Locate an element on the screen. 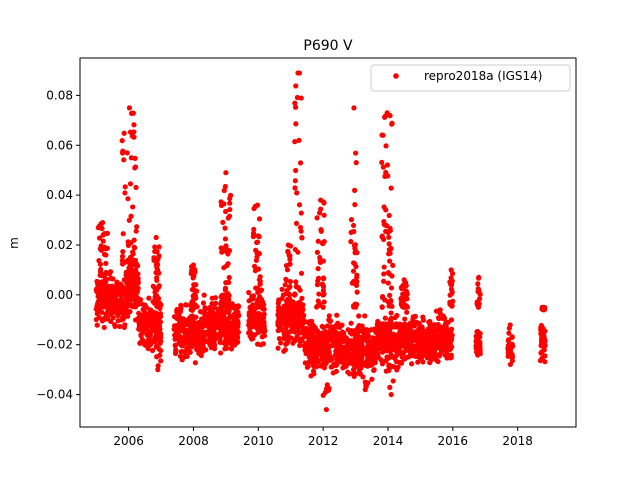  y-tick-label: −0.04 is located at coordinates (54, 395).